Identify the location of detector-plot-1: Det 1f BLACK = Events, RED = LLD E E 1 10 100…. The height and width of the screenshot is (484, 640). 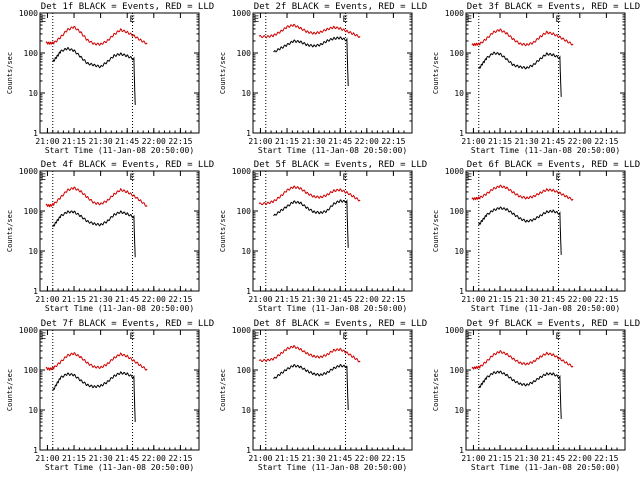
(110, 78).